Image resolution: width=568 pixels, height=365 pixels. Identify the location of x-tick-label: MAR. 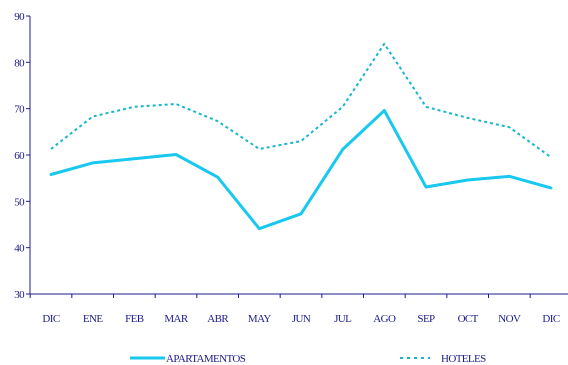
(176, 319).